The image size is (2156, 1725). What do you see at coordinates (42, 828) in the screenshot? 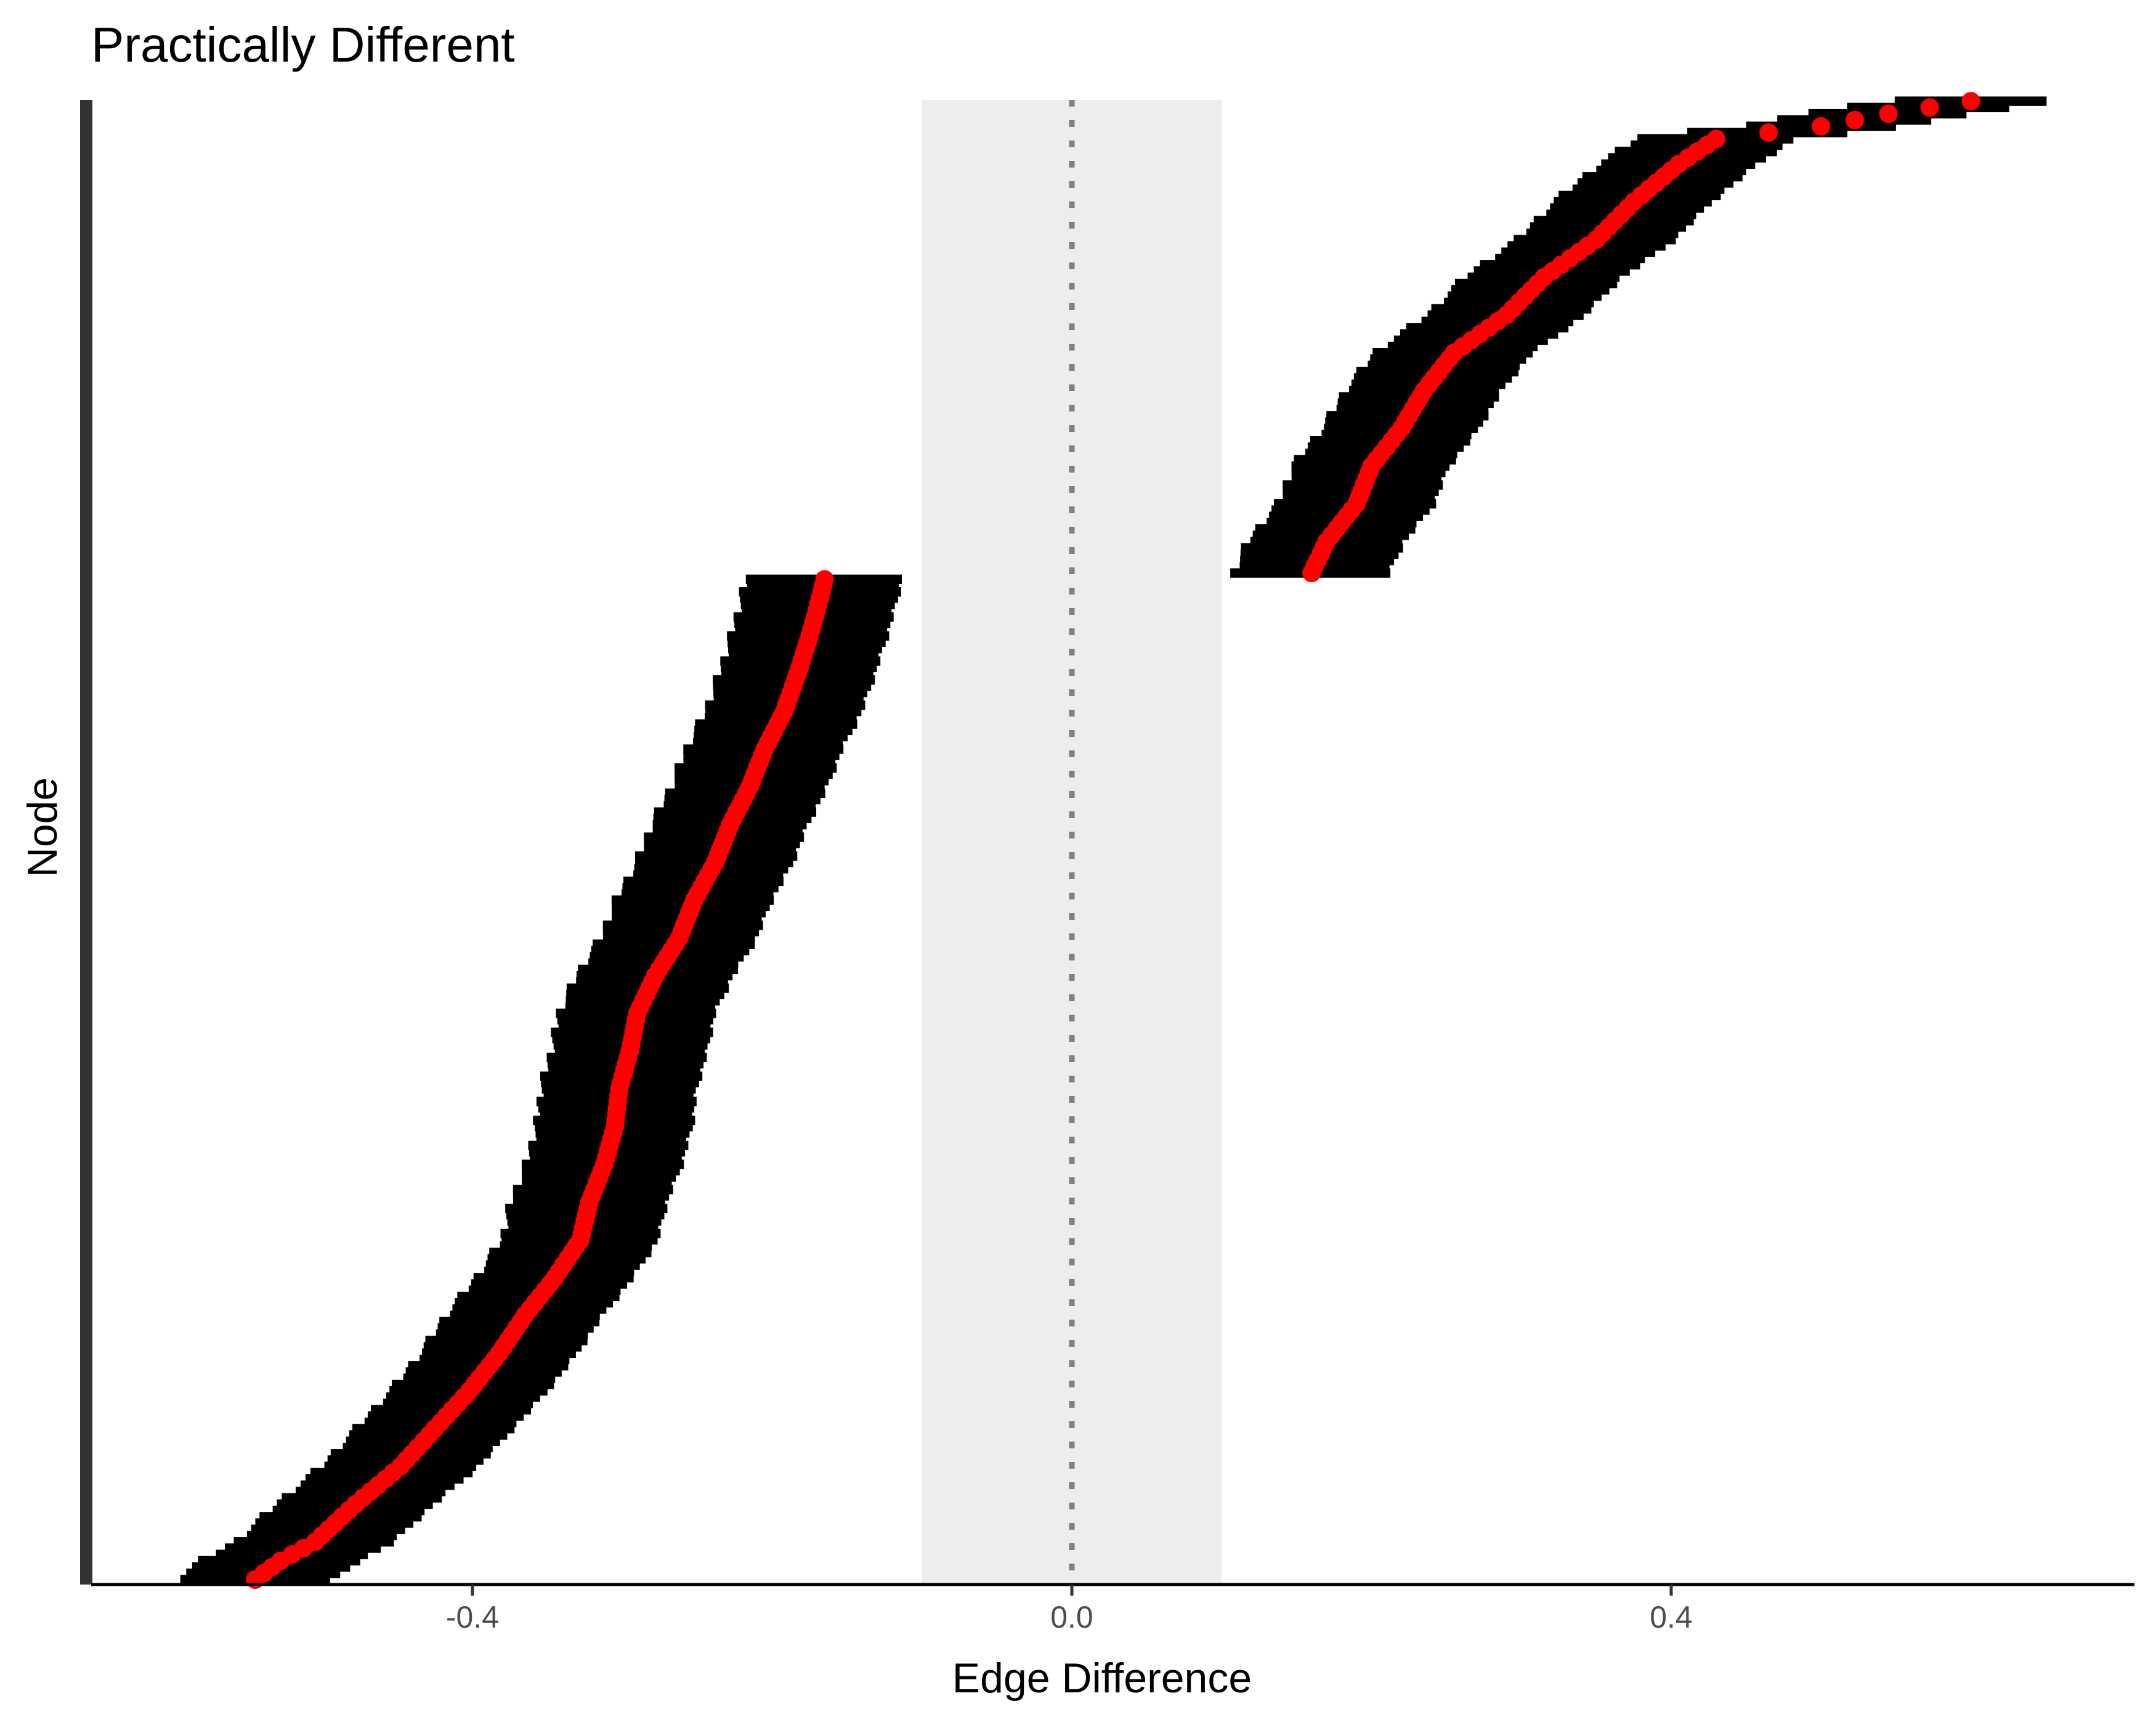
I see `y-axis-title: Node` at bounding box center [42, 828].